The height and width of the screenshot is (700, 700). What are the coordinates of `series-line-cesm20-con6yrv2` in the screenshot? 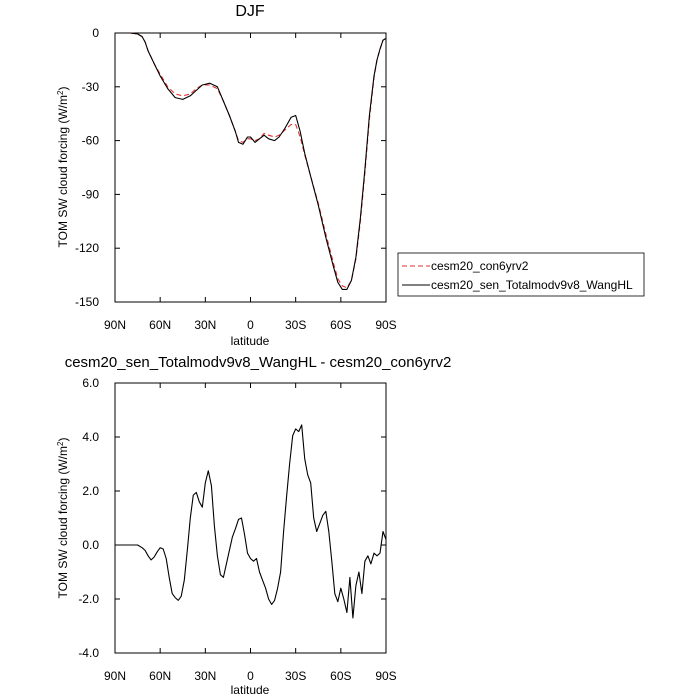 It's located at (251, 160).